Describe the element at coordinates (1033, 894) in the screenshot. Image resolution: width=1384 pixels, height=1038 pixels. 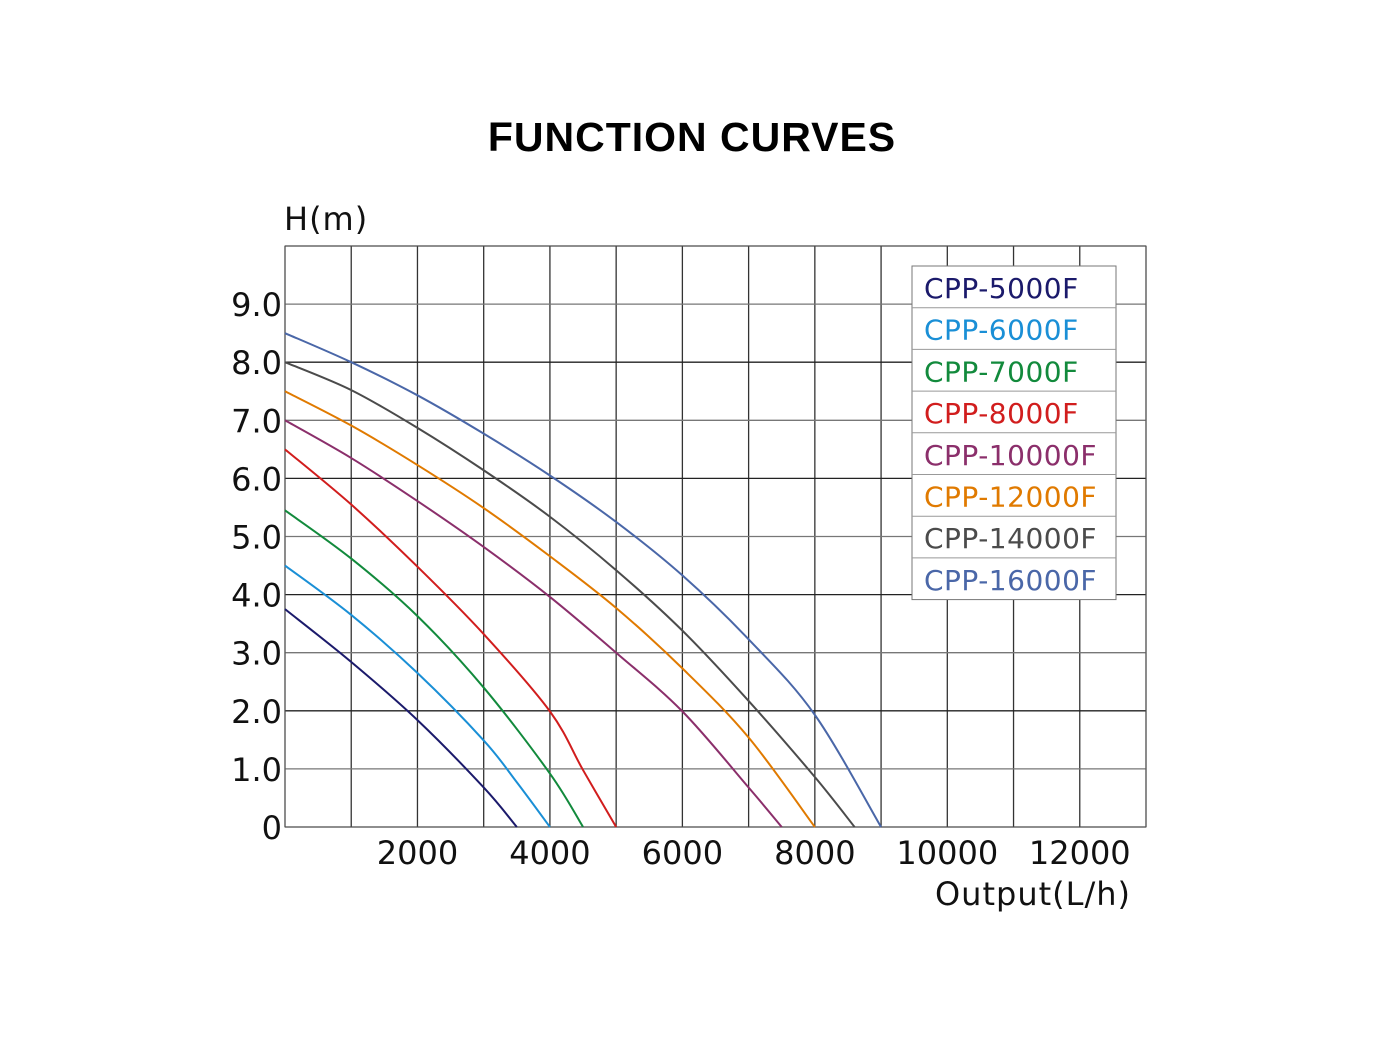
I see `x-axis-label: Output(L/h)` at that location.